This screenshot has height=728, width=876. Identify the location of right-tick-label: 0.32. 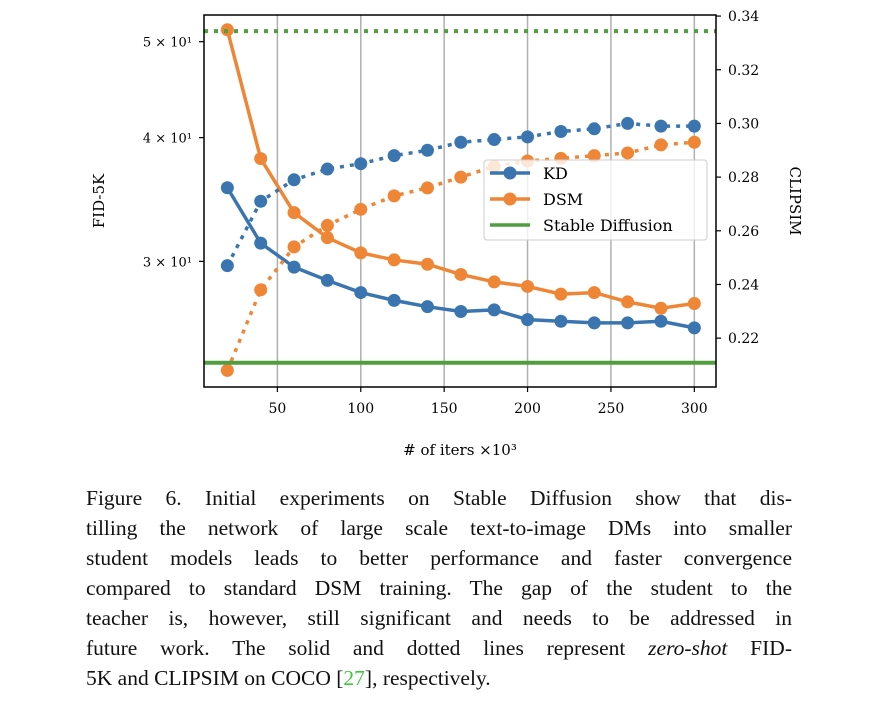
(743, 71).